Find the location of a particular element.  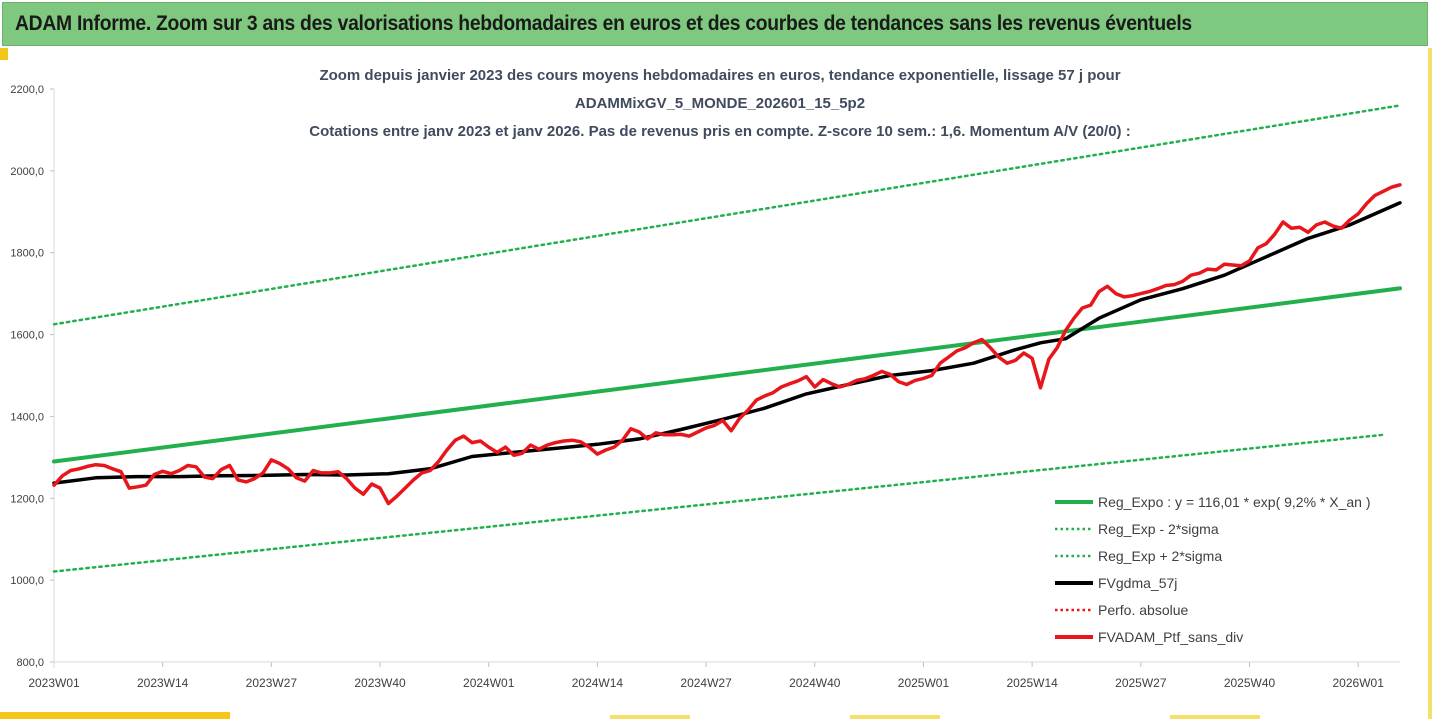

legend-label-reg-exp-minus: Reg_Exp - 2*sigma is located at coordinates (1158, 529).